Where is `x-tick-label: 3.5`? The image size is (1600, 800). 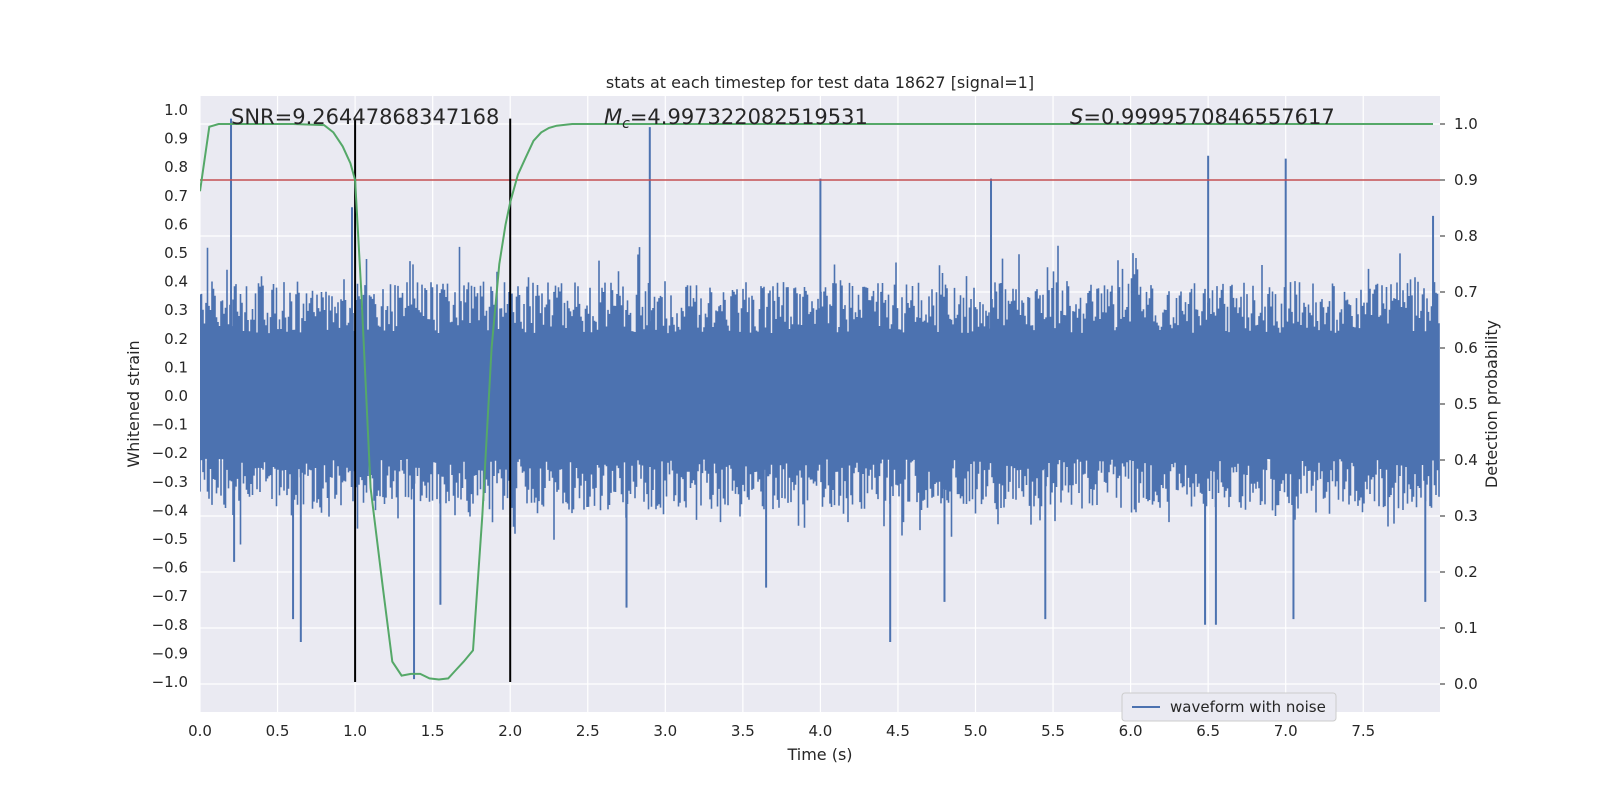 x-tick-label: 3.5 is located at coordinates (743, 731).